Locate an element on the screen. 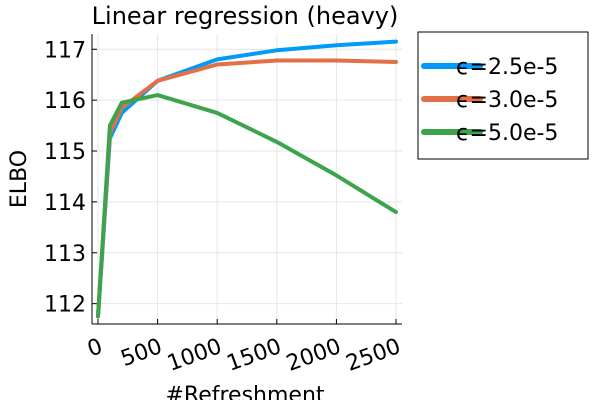  x-tick-label: 2500 is located at coordinates (373, 355).